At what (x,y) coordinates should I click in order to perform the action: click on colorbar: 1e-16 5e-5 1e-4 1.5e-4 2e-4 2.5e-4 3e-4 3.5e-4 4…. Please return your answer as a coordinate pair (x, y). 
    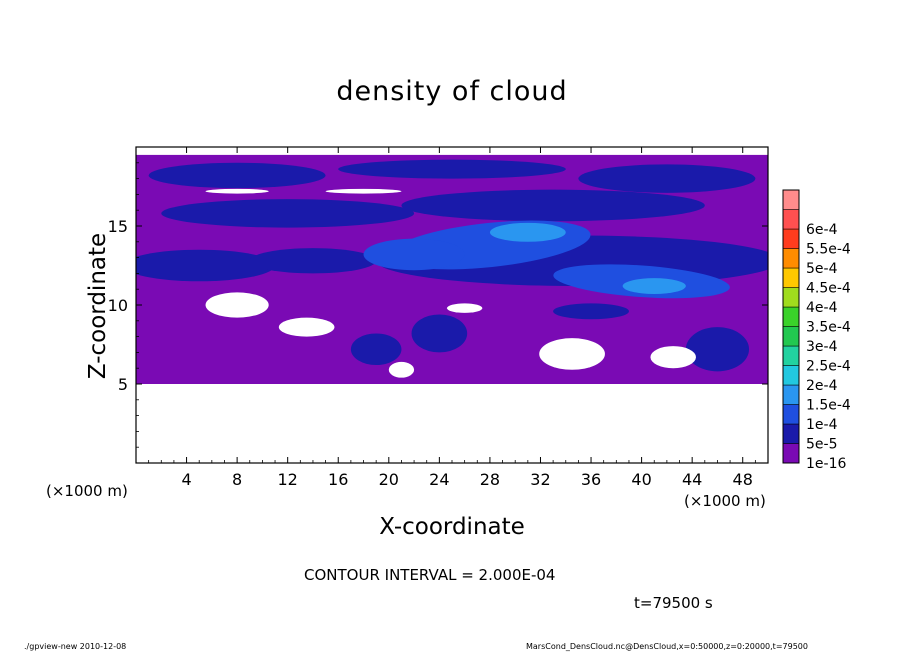
    Looking at the image, I should click on (816, 330).